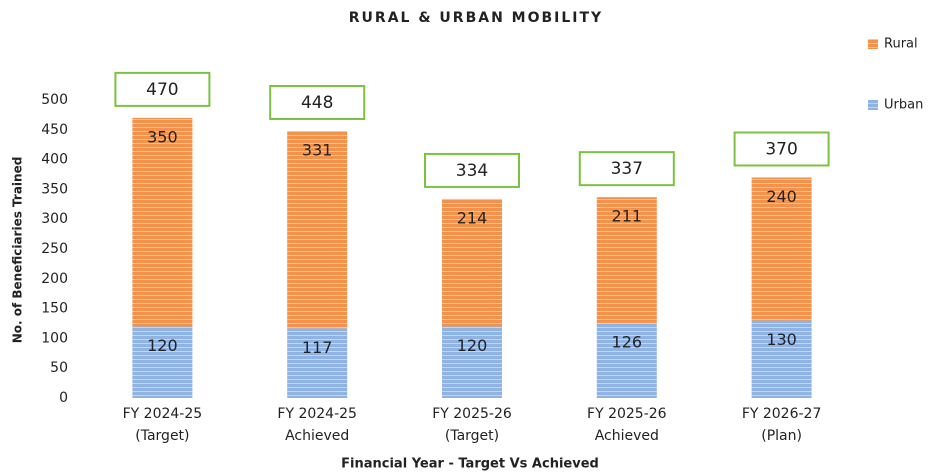 This screenshot has height=474, width=942. What do you see at coordinates (59, 368) in the screenshot?
I see `y-tick-label: 50` at bounding box center [59, 368].